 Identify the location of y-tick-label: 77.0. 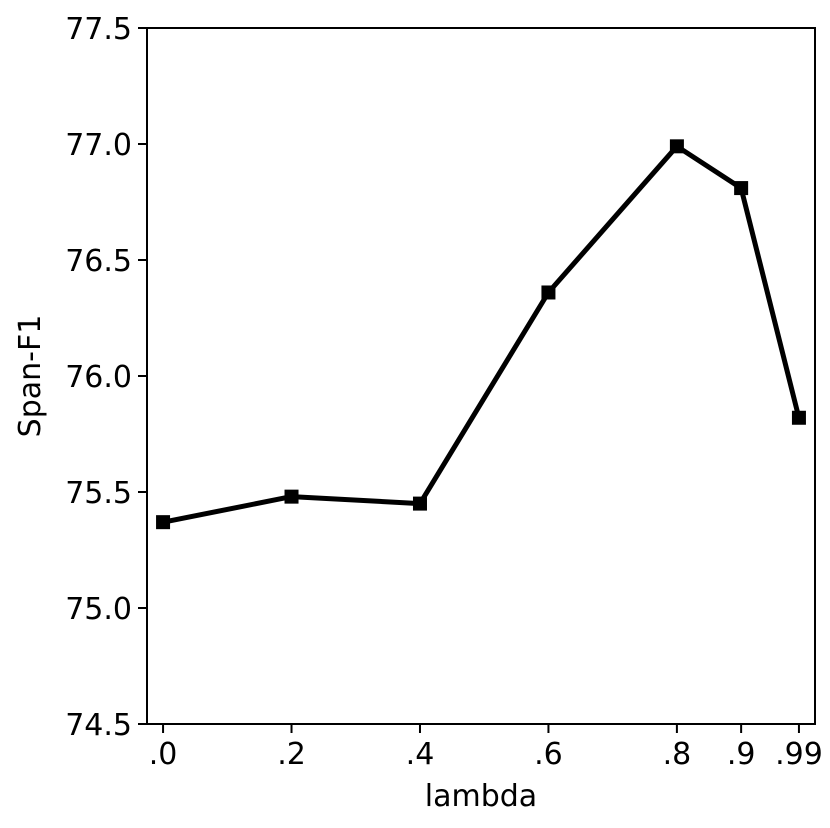
(98, 145).